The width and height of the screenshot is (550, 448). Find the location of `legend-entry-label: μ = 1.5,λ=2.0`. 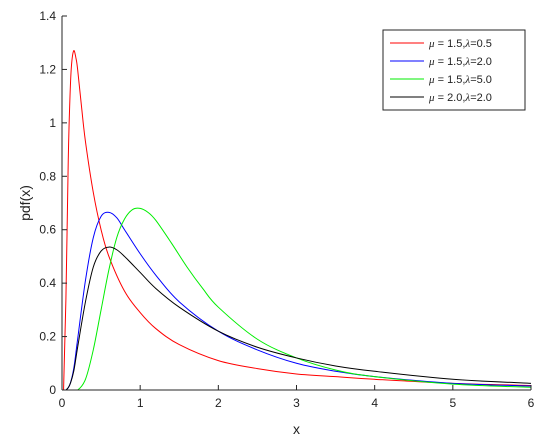

legend-entry-label: μ = 1.5,λ=2.0 is located at coordinates (460, 62).